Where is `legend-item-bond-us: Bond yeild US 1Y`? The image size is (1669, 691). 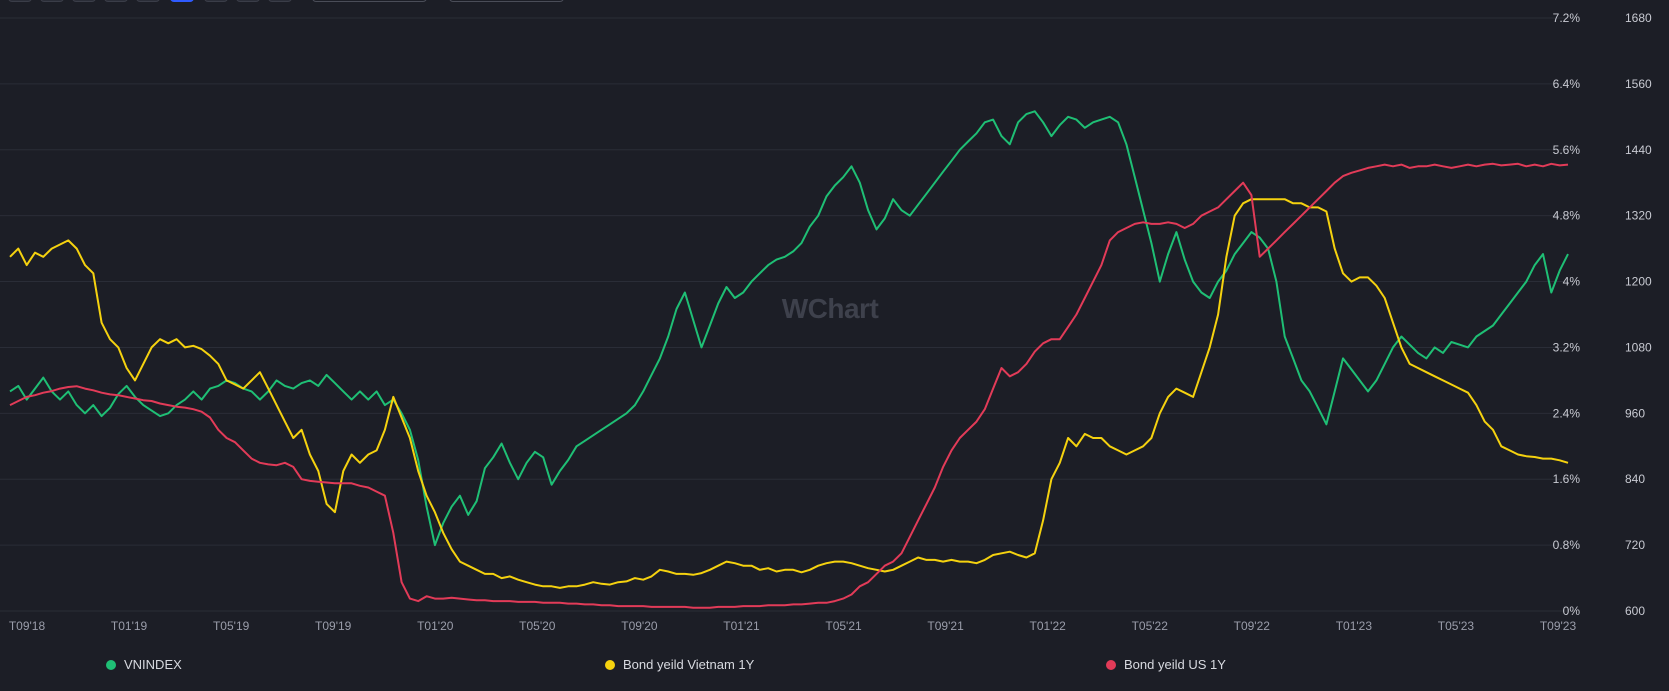
legend-item-bond-us: Bond yeild US 1Y is located at coordinates (1166, 664).